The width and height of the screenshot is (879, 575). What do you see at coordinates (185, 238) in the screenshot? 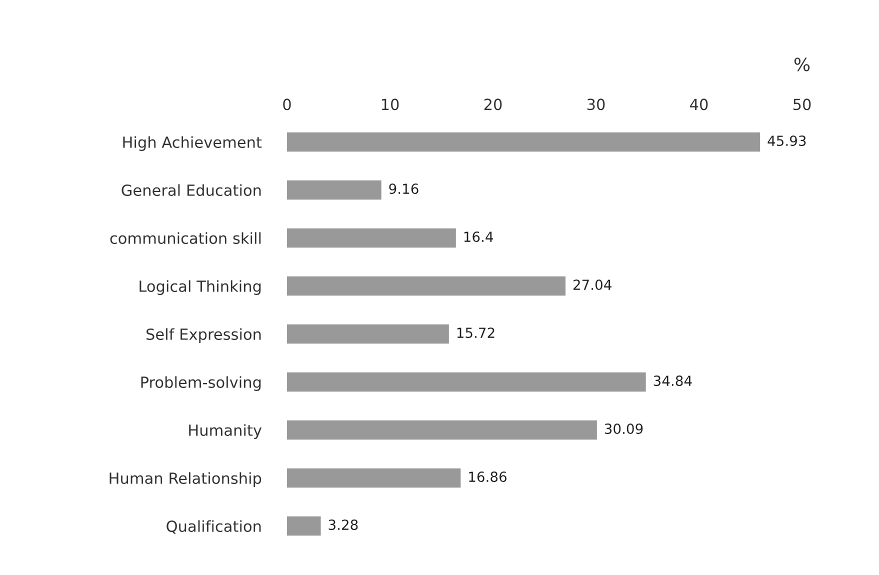
I see `y-tick-label: communication skill` at bounding box center [185, 238].